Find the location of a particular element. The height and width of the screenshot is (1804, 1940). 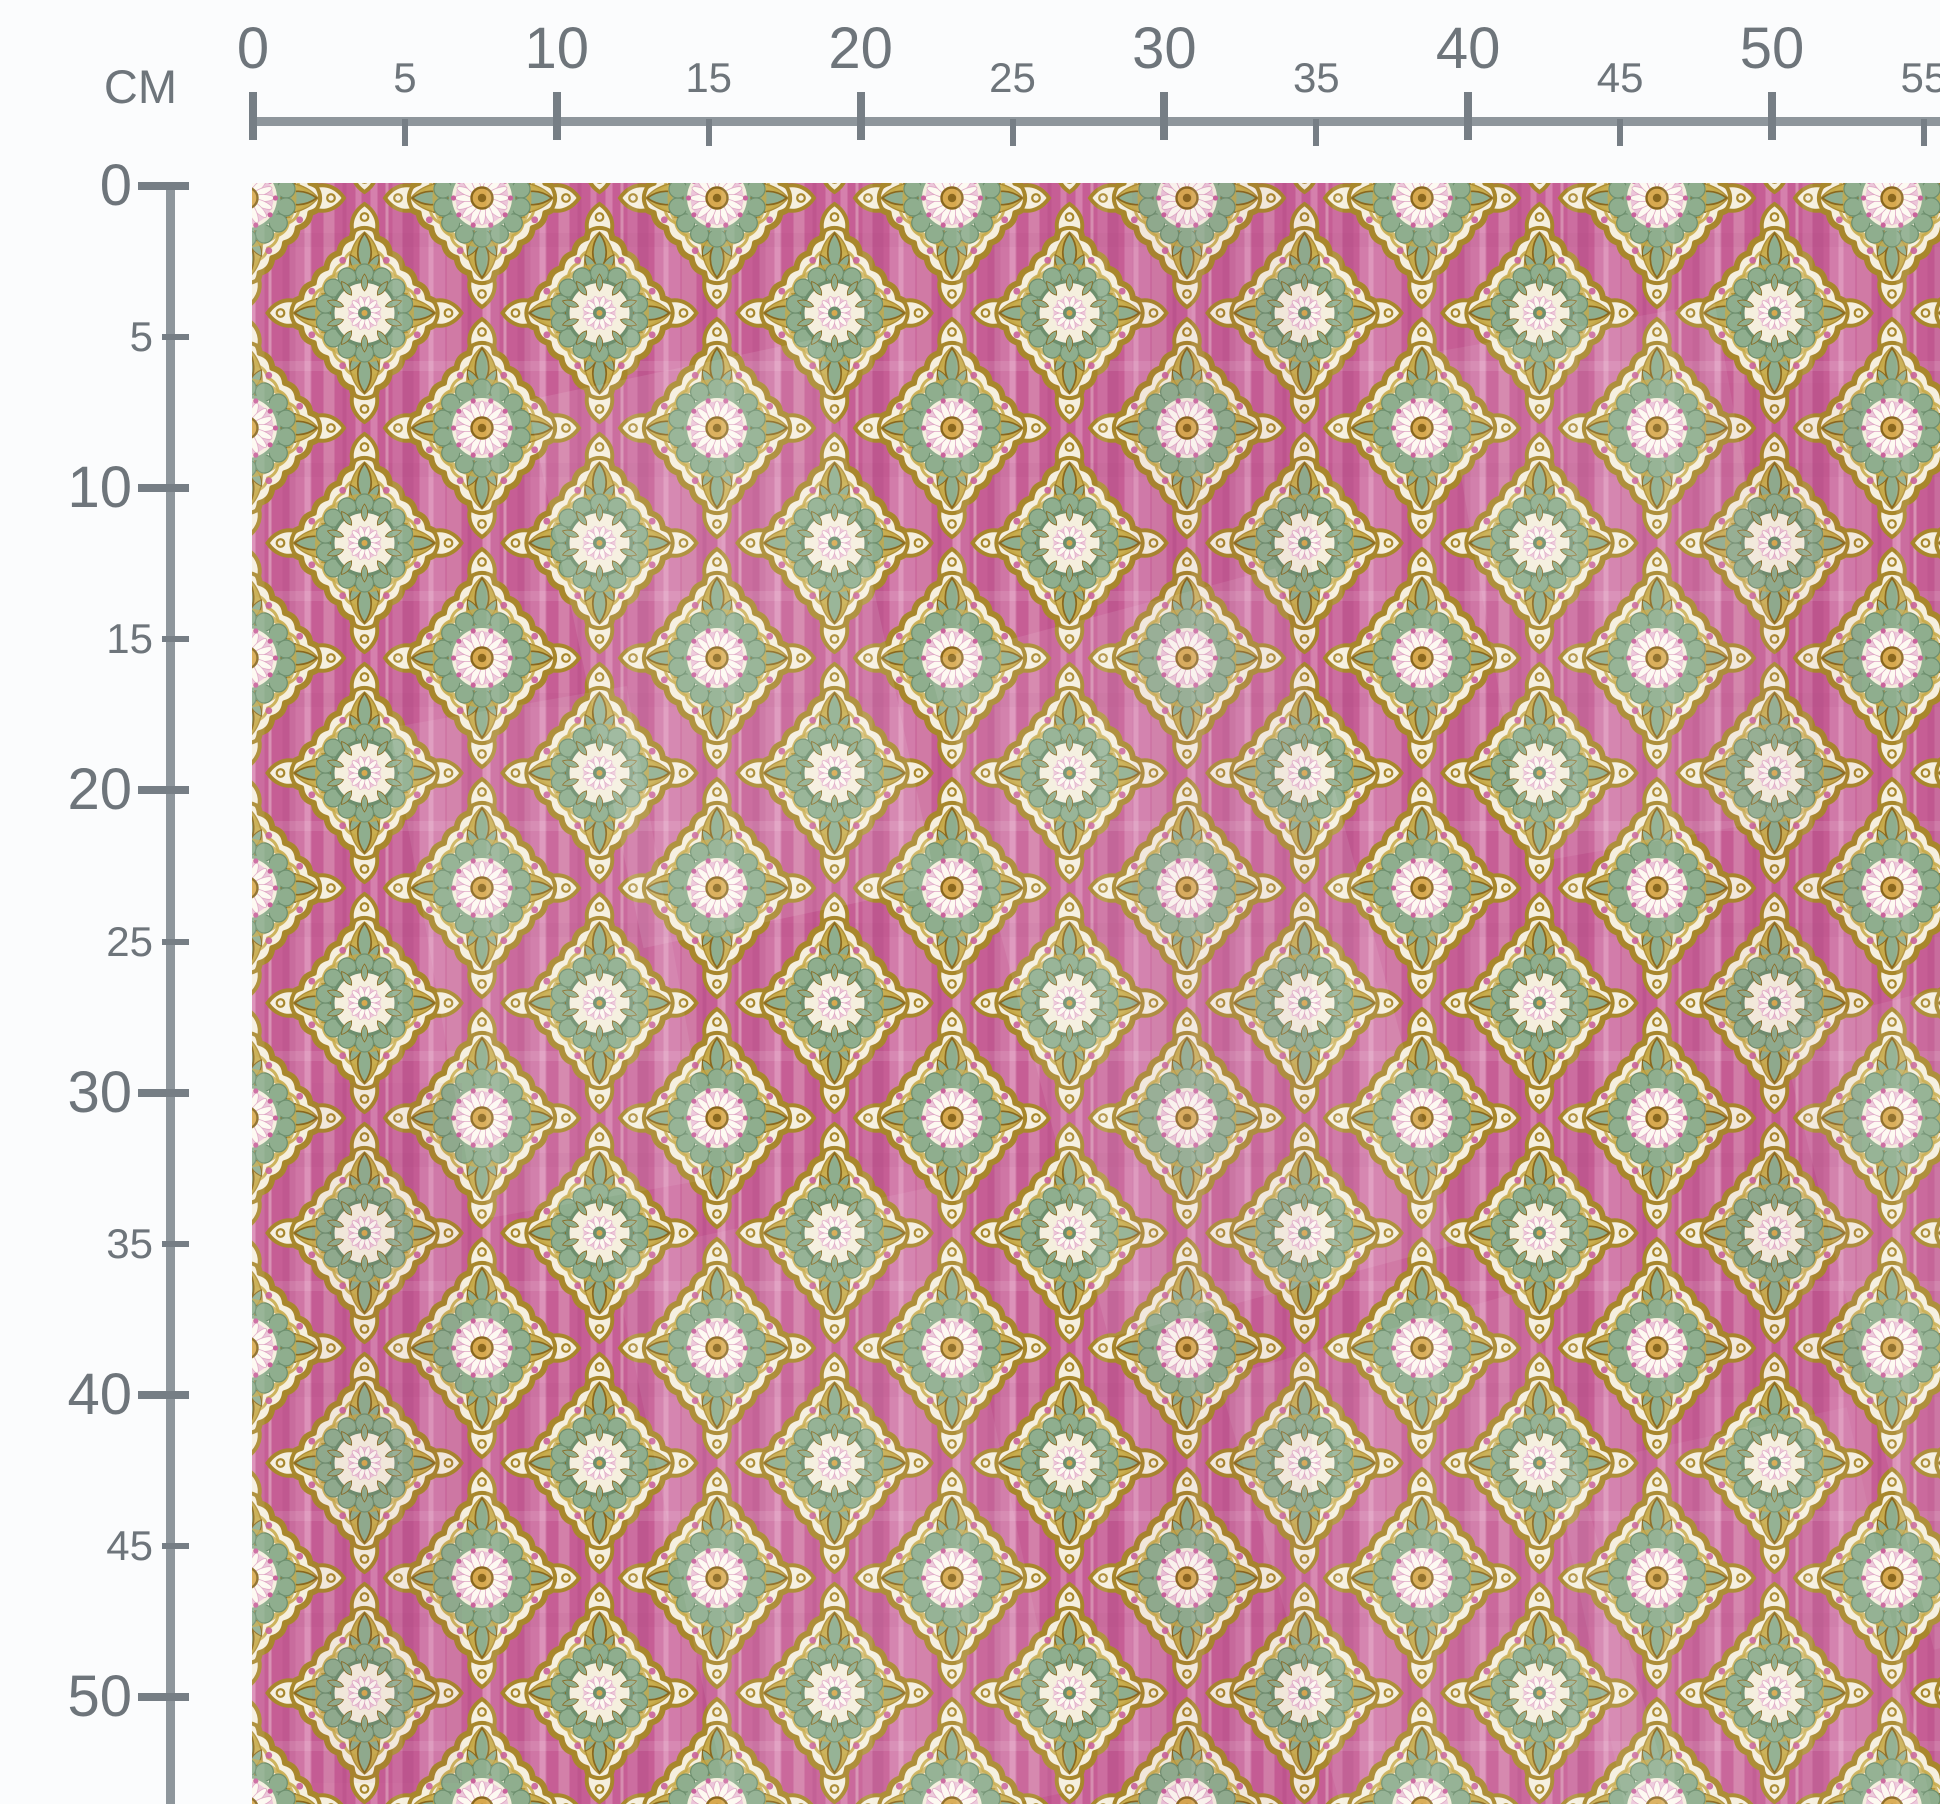

v-ruler-label-20: 20 is located at coordinates (99, 790).